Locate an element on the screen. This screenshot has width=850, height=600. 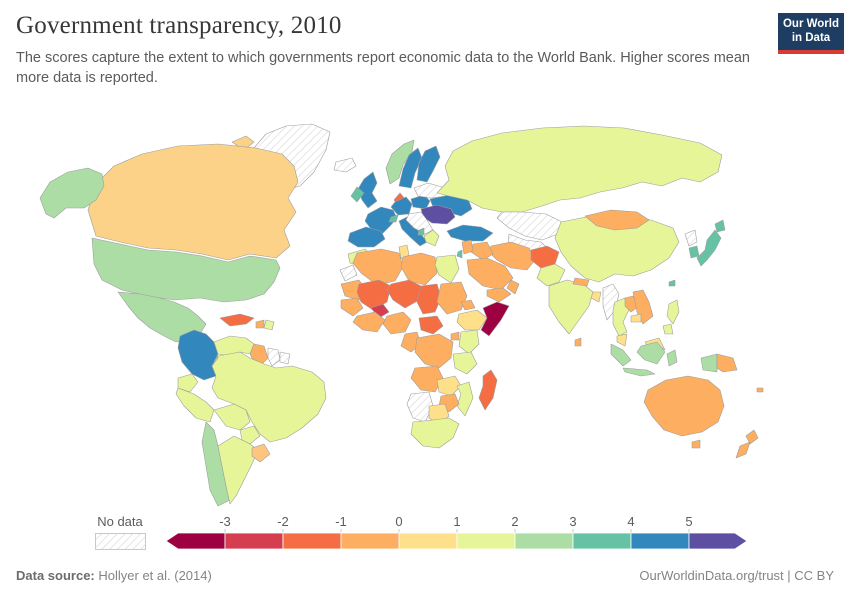
country-vietnam is located at coordinates (643, 307).